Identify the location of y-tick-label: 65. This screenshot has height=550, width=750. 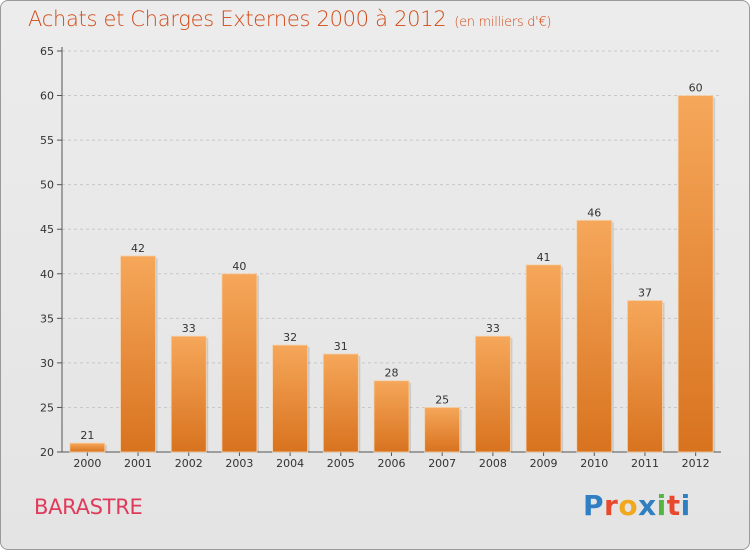
(47, 51).